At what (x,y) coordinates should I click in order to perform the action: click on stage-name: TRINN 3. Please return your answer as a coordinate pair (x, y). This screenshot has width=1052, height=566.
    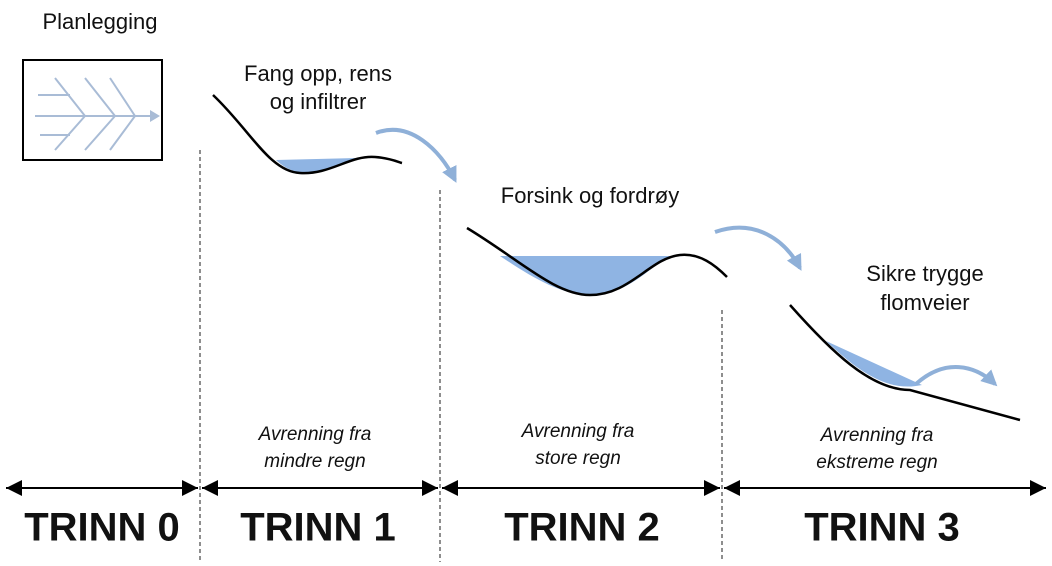
    Looking at the image, I should click on (882, 528).